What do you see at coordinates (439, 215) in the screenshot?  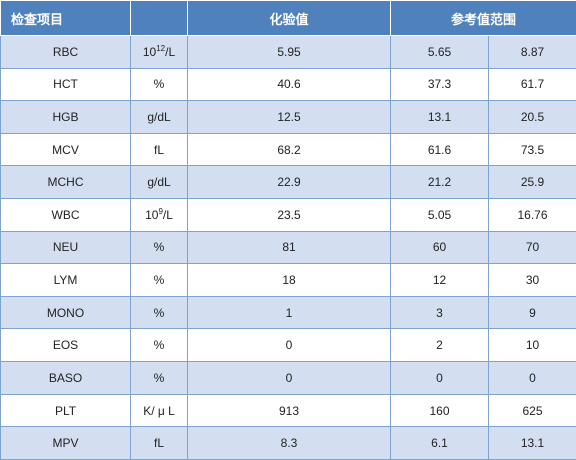 I see `reference-low-cell: 5.05` at bounding box center [439, 215].